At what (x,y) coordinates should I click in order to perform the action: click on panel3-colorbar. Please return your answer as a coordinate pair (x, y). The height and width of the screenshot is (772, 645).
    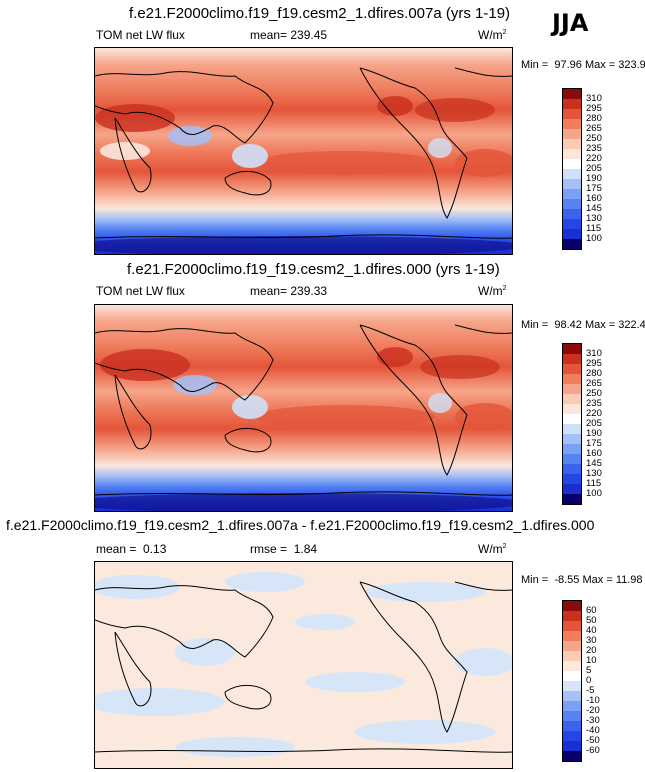
    Looking at the image, I should click on (572, 681).